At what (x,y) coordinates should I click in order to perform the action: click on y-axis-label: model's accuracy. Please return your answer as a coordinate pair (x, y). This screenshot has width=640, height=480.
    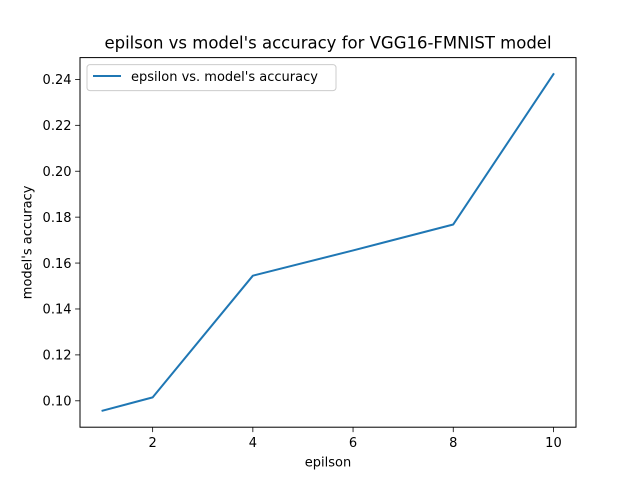
    Looking at the image, I should click on (28, 242).